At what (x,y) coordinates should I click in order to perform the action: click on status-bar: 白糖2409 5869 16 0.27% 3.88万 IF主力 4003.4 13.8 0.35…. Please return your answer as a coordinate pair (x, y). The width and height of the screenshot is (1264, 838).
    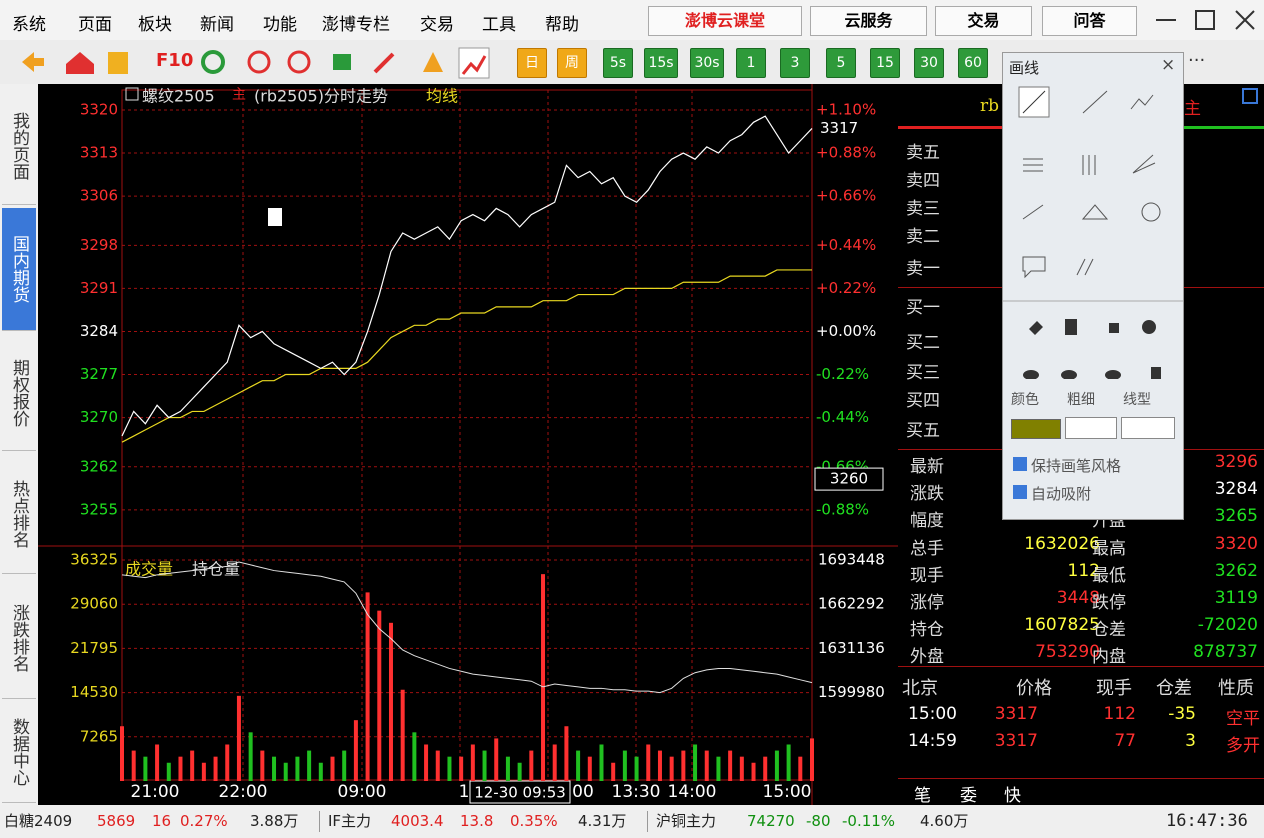
    Looking at the image, I should click on (632, 821).